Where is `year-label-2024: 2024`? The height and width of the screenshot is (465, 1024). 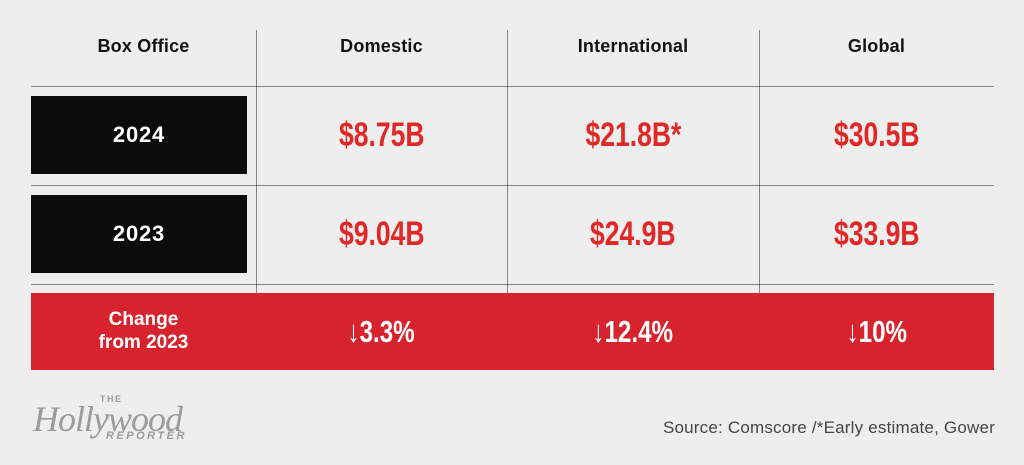
year-label-2024: 2024 is located at coordinates (139, 135).